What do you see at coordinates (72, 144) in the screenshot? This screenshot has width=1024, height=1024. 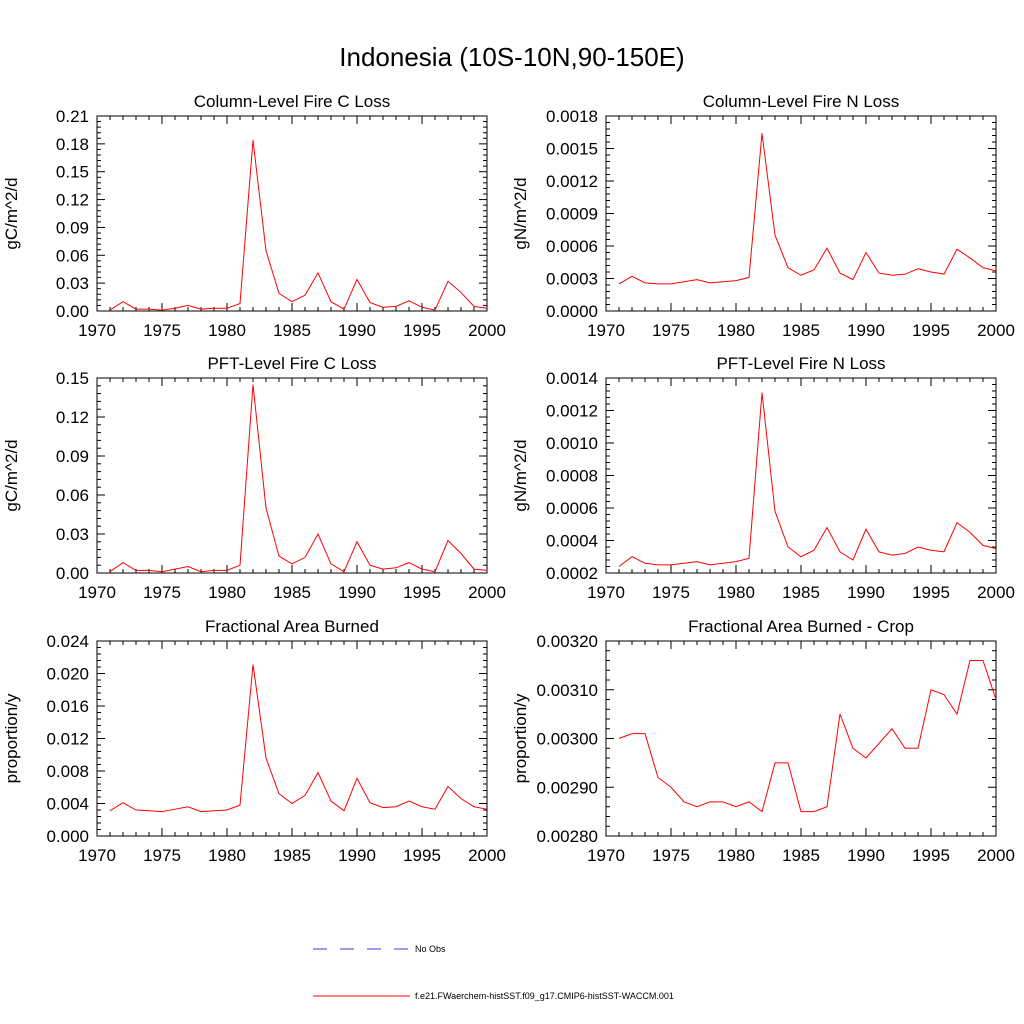 I see `y-tick-label: 0.18` at bounding box center [72, 144].